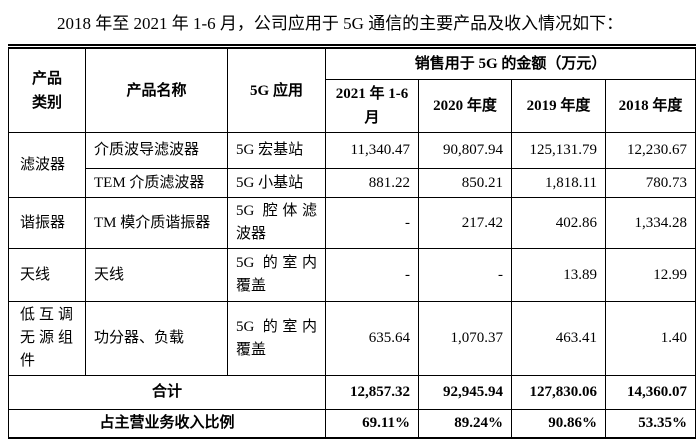  Describe the element at coordinates (156, 150) in the screenshot. I see `cell-product-name: 介质波导滤波器` at that location.